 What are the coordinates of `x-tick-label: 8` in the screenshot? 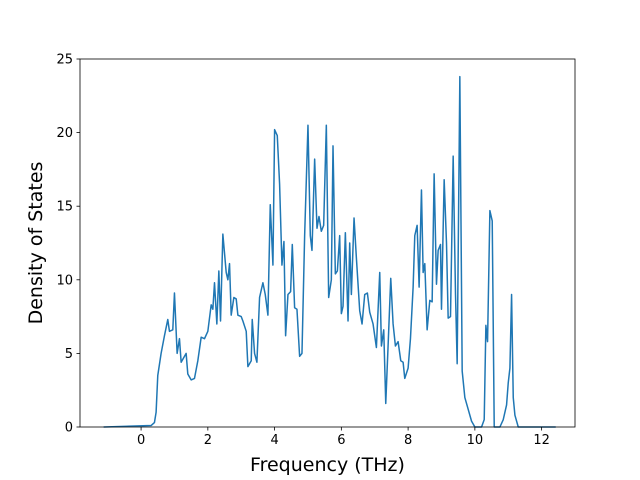 It's located at (408, 440).